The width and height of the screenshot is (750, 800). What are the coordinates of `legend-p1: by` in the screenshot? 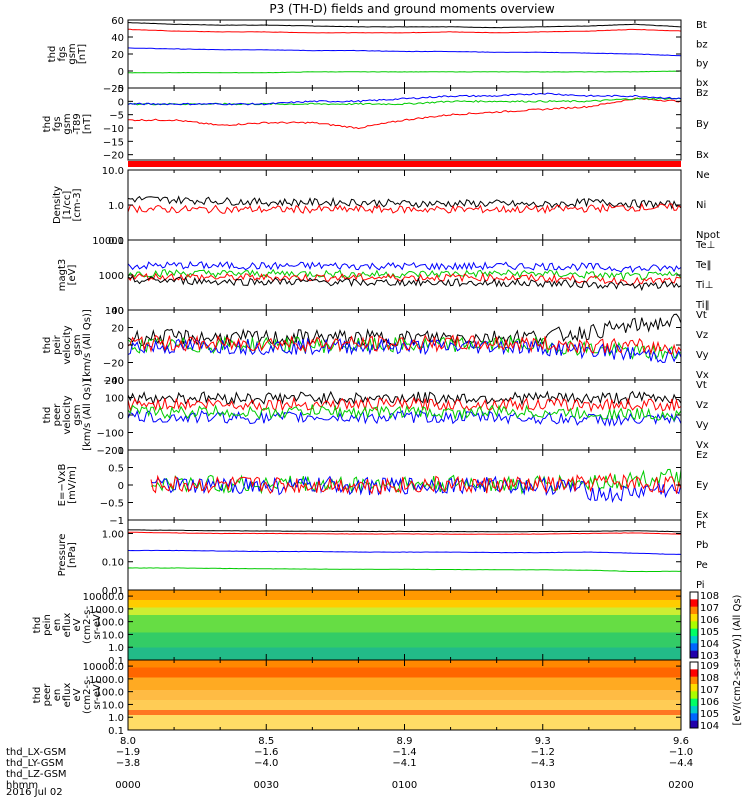 It's located at (702, 64).